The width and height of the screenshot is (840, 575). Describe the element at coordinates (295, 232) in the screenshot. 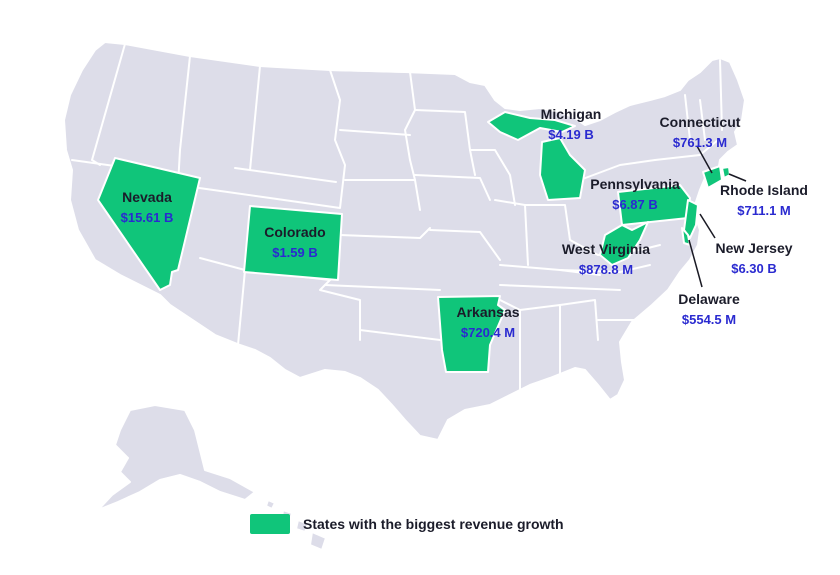

I see `state-name: Colorado` at that location.